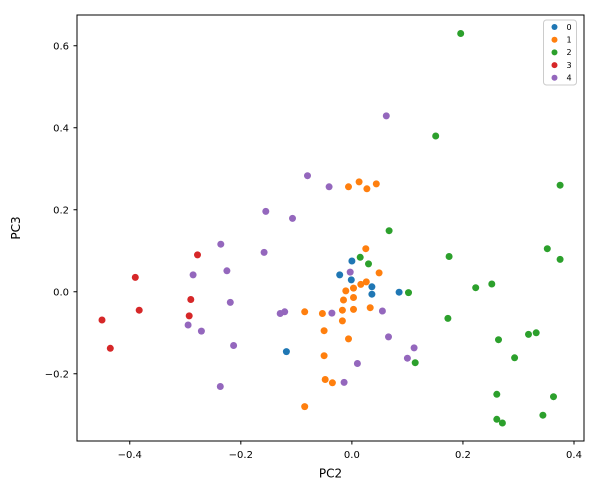 This screenshot has width=600, height=500. I want to click on y-tick-label: 0.4, so click(61, 128).